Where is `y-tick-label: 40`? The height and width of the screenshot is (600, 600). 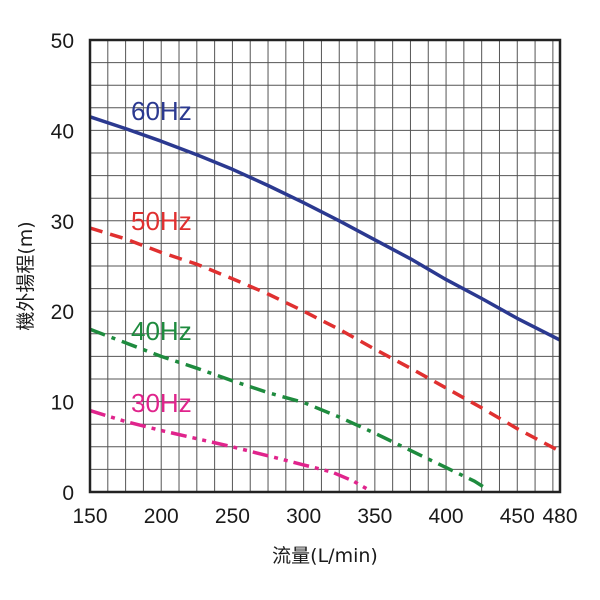
y-tick-label: 40 is located at coordinates (62, 131).